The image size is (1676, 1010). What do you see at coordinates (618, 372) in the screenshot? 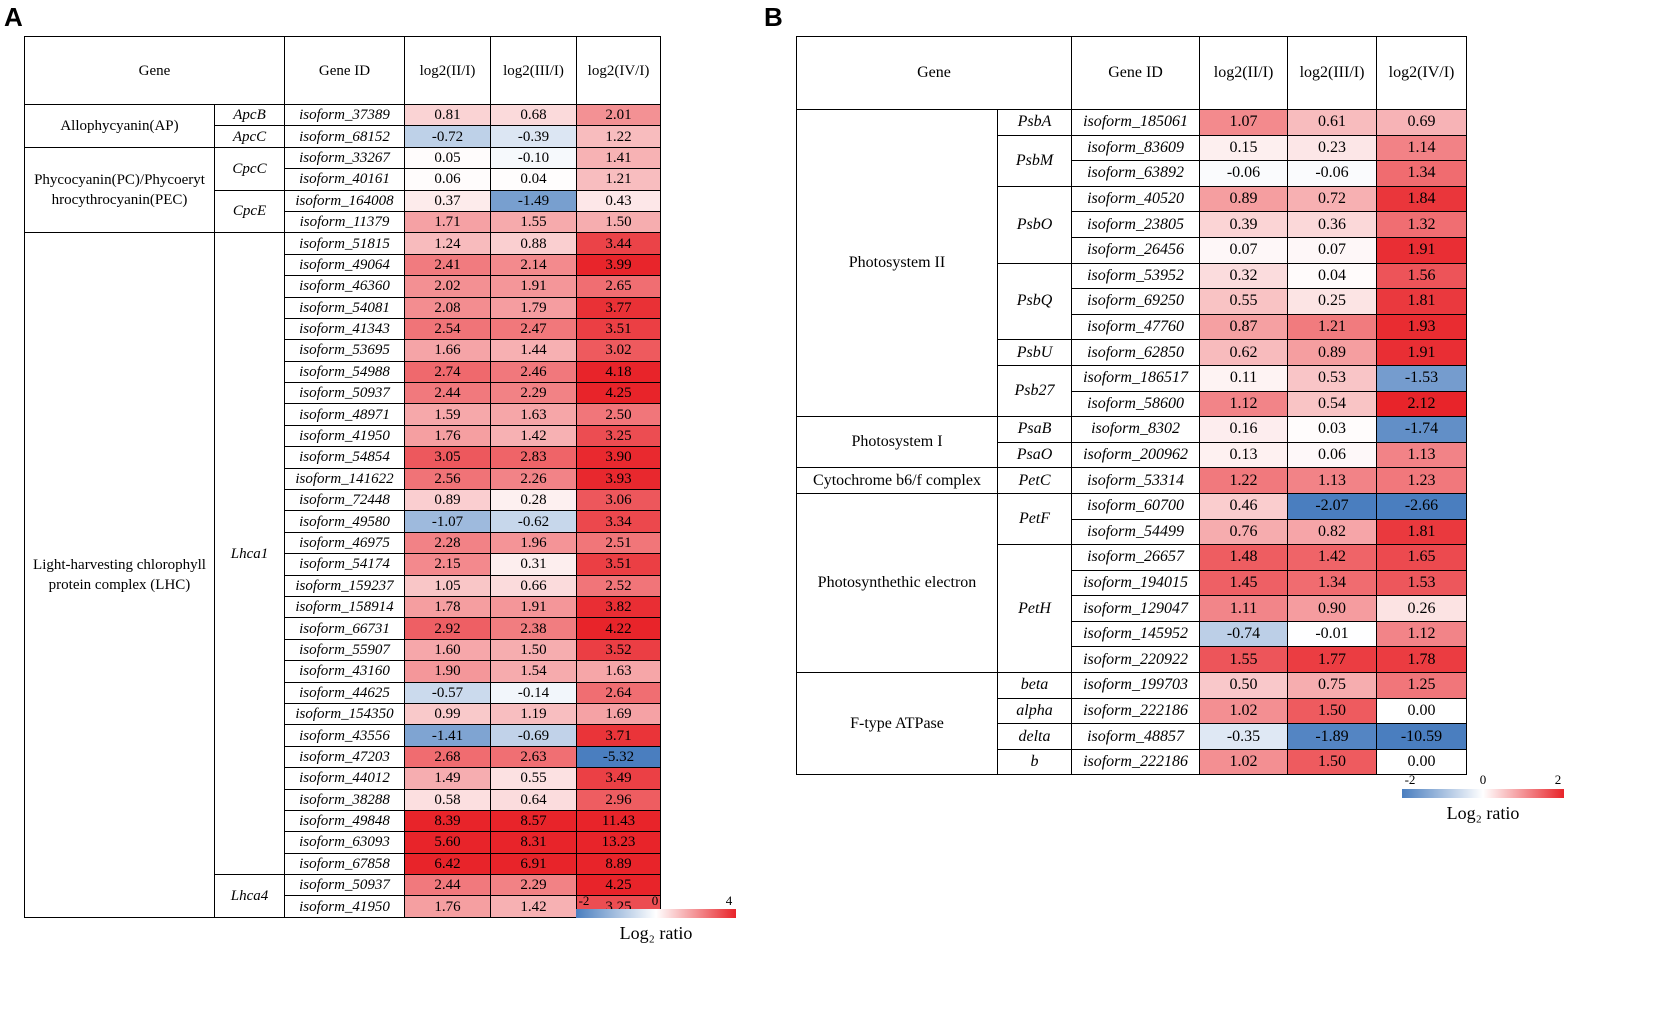
I see `value-cell-3: 4.18` at bounding box center [618, 372].